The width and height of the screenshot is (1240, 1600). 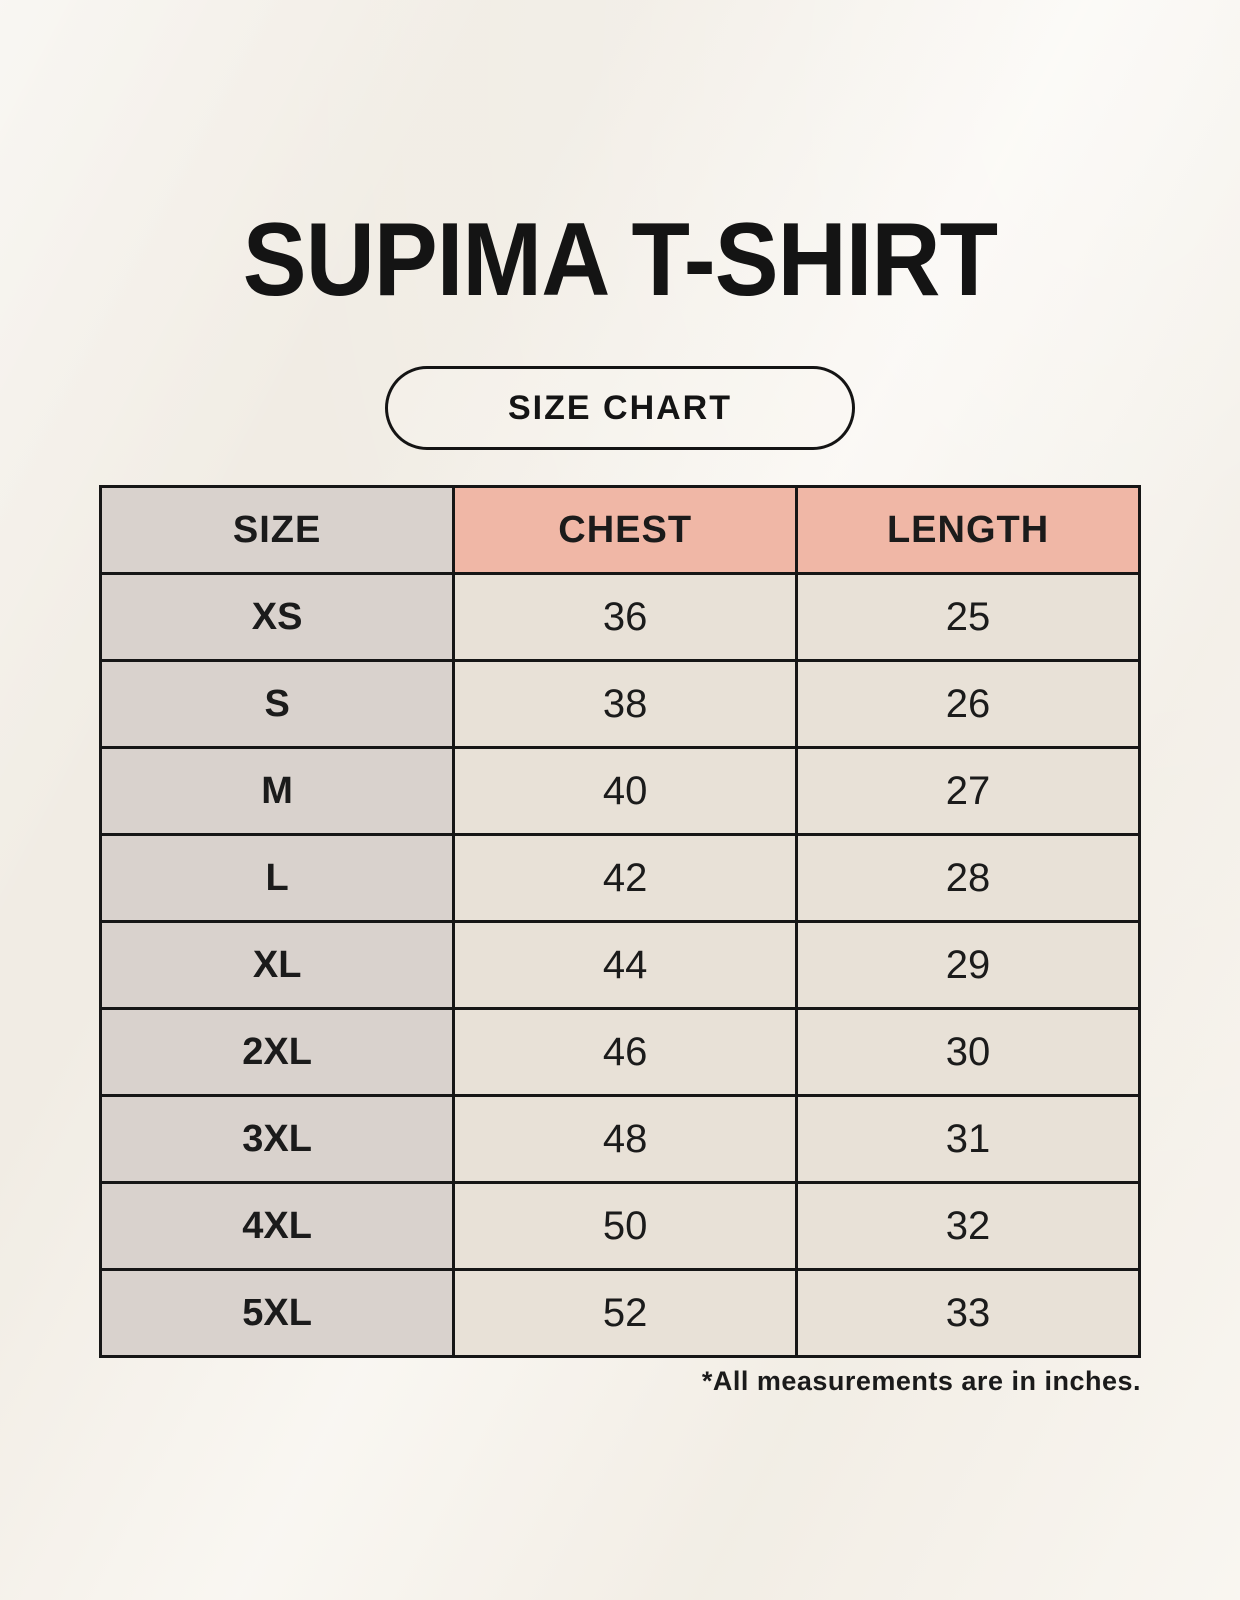 I want to click on length-value: 27, so click(x=968, y=791).